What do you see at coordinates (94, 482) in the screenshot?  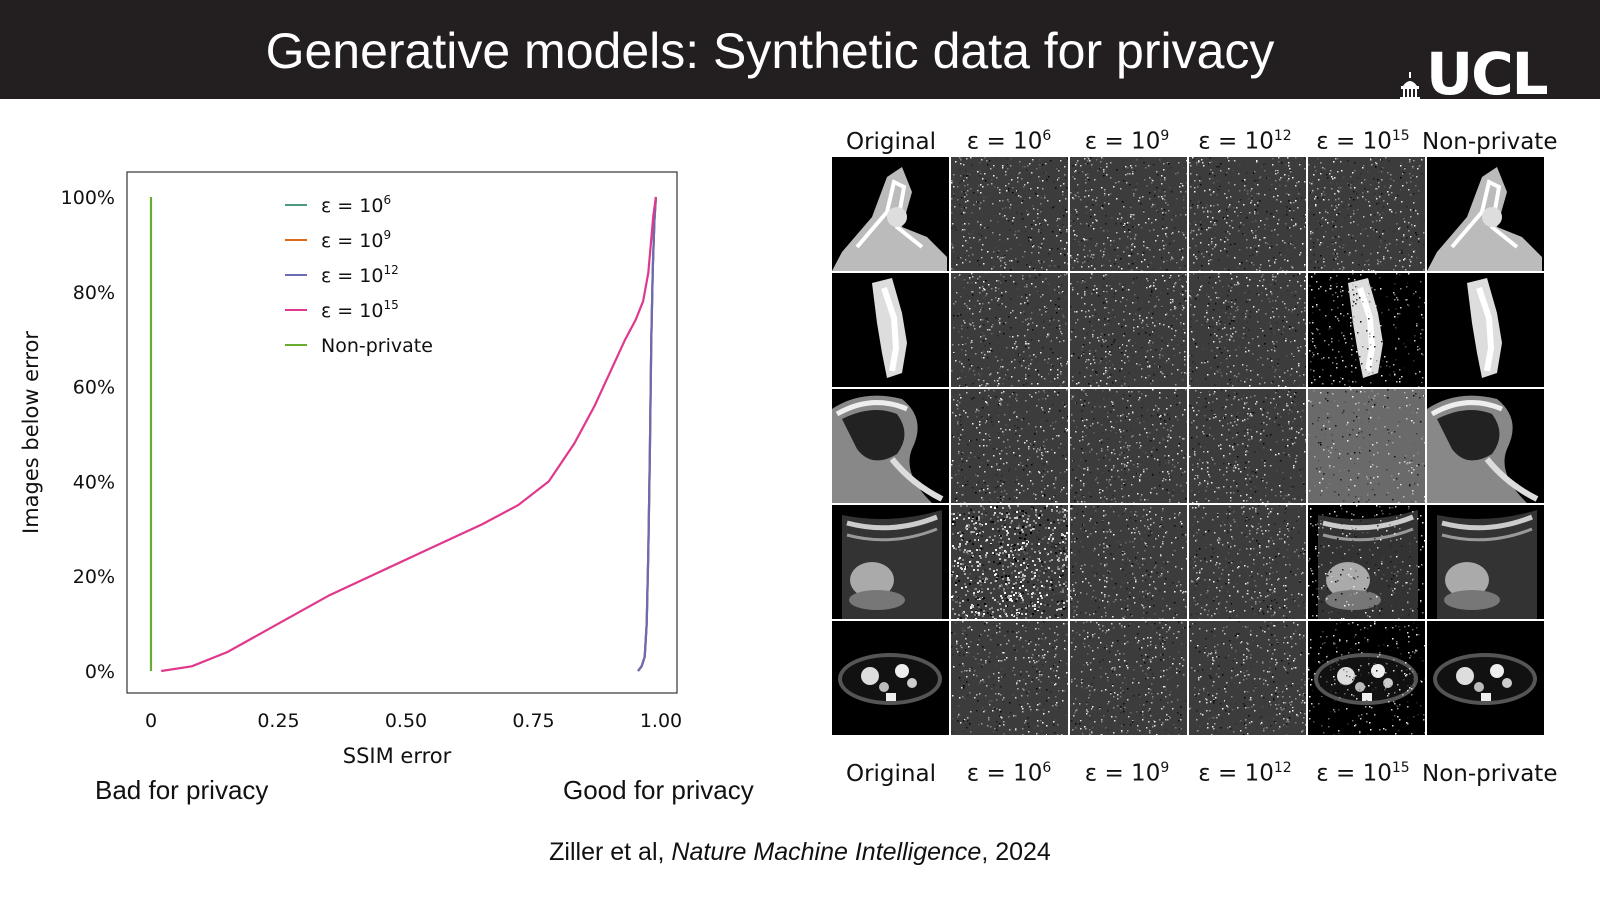 I see `y-tick-label: 40%` at bounding box center [94, 482].